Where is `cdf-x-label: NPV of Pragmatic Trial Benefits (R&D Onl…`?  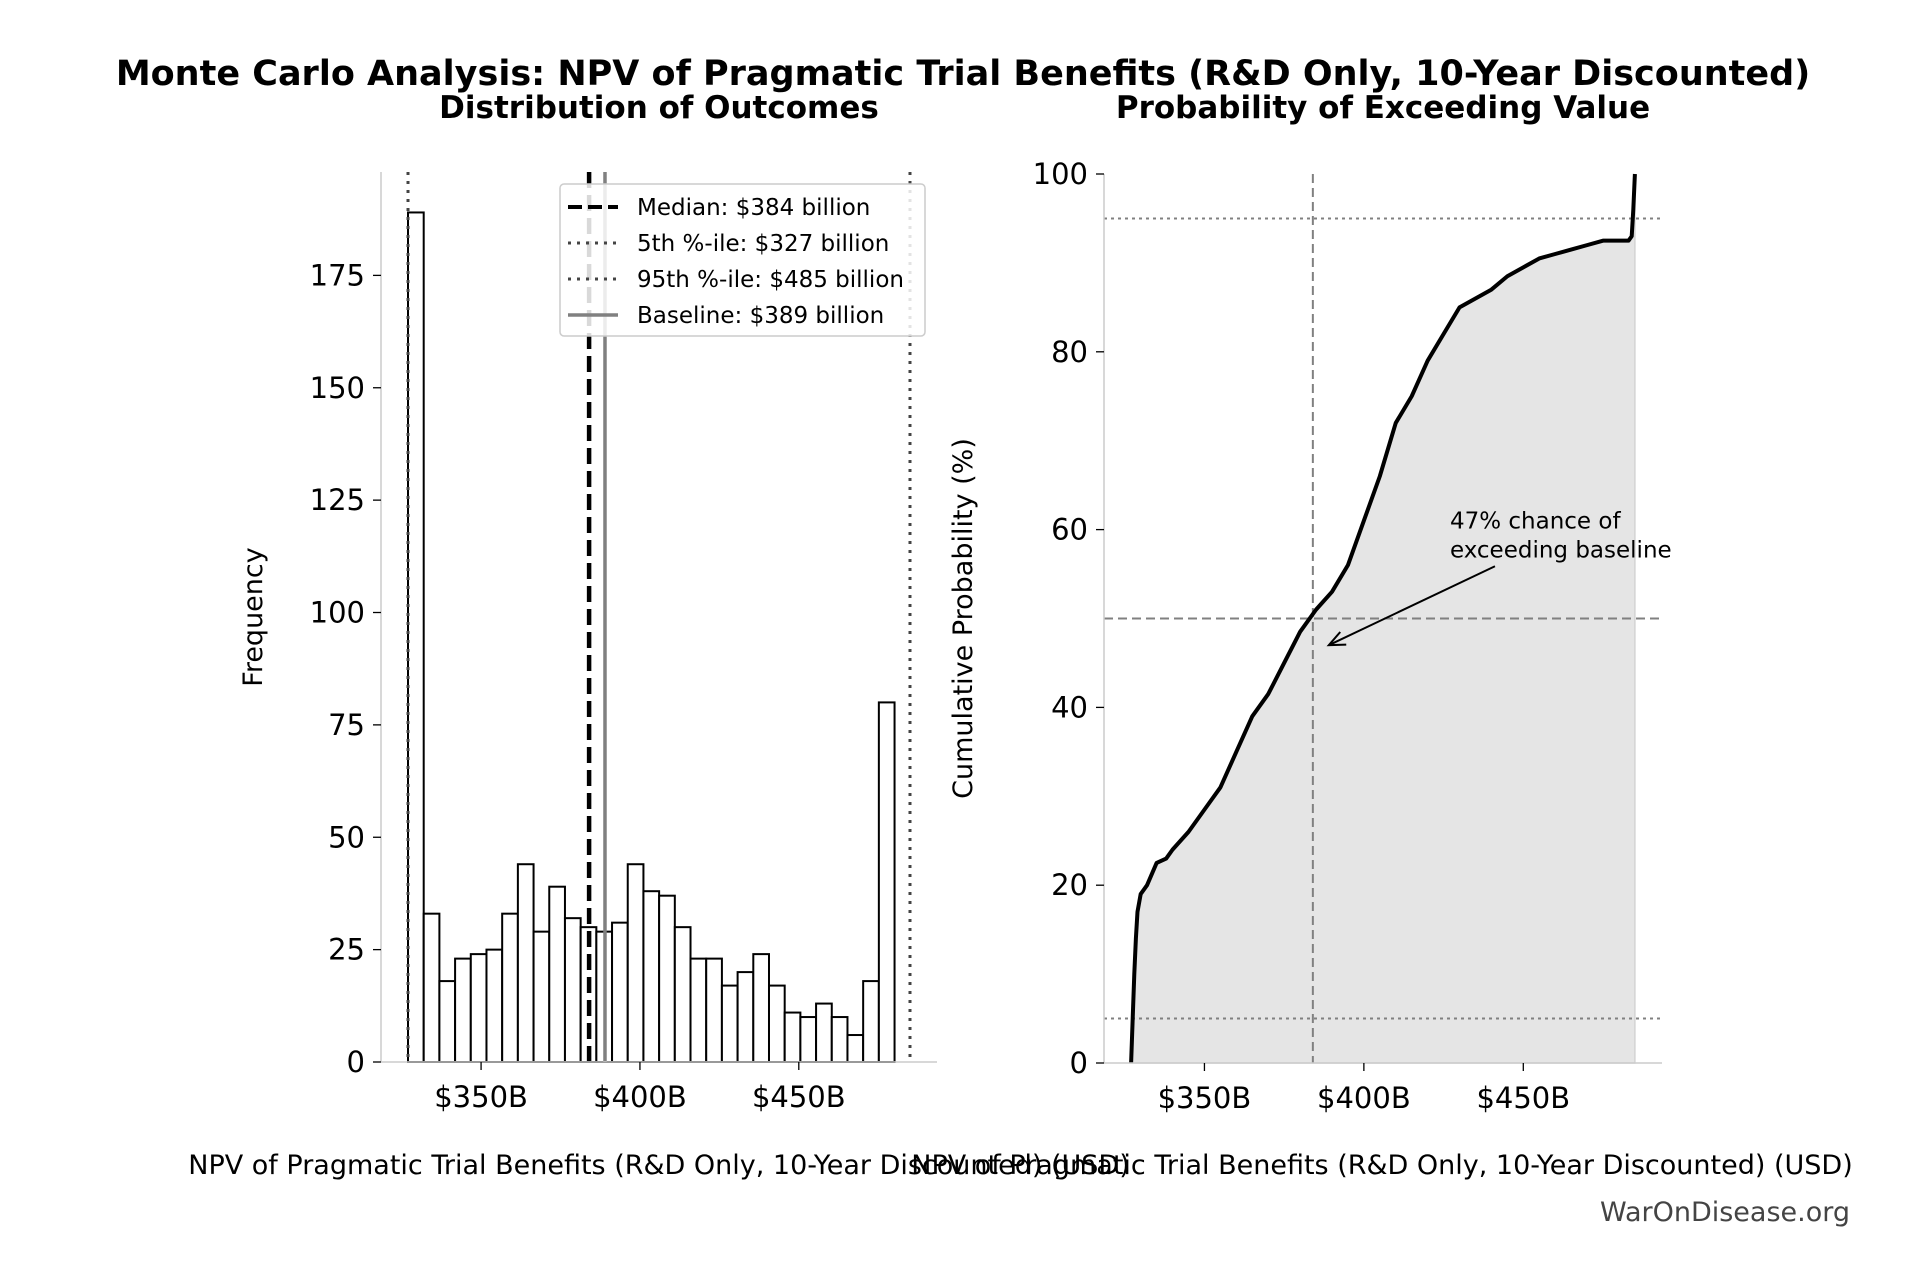 cdf-x-label: NPV of Pragmatic Trial Benefits (R&D Onl… is located at coordinates (1381, 1165).